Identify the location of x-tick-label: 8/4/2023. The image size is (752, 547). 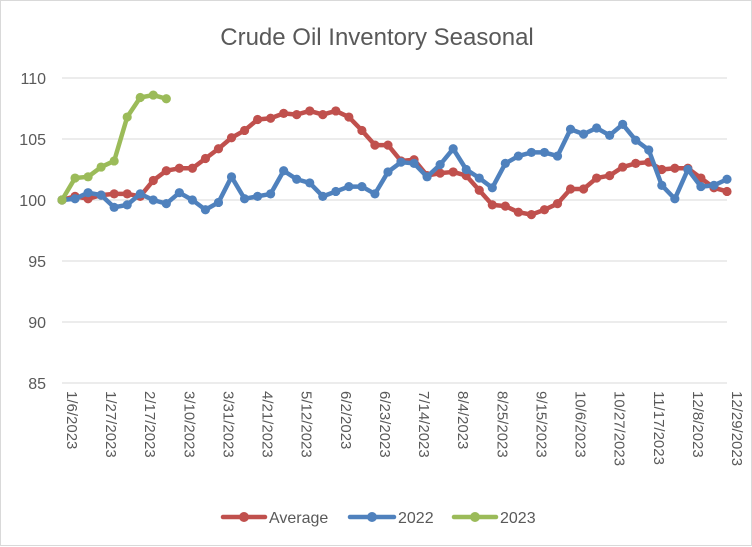
(462, 420).